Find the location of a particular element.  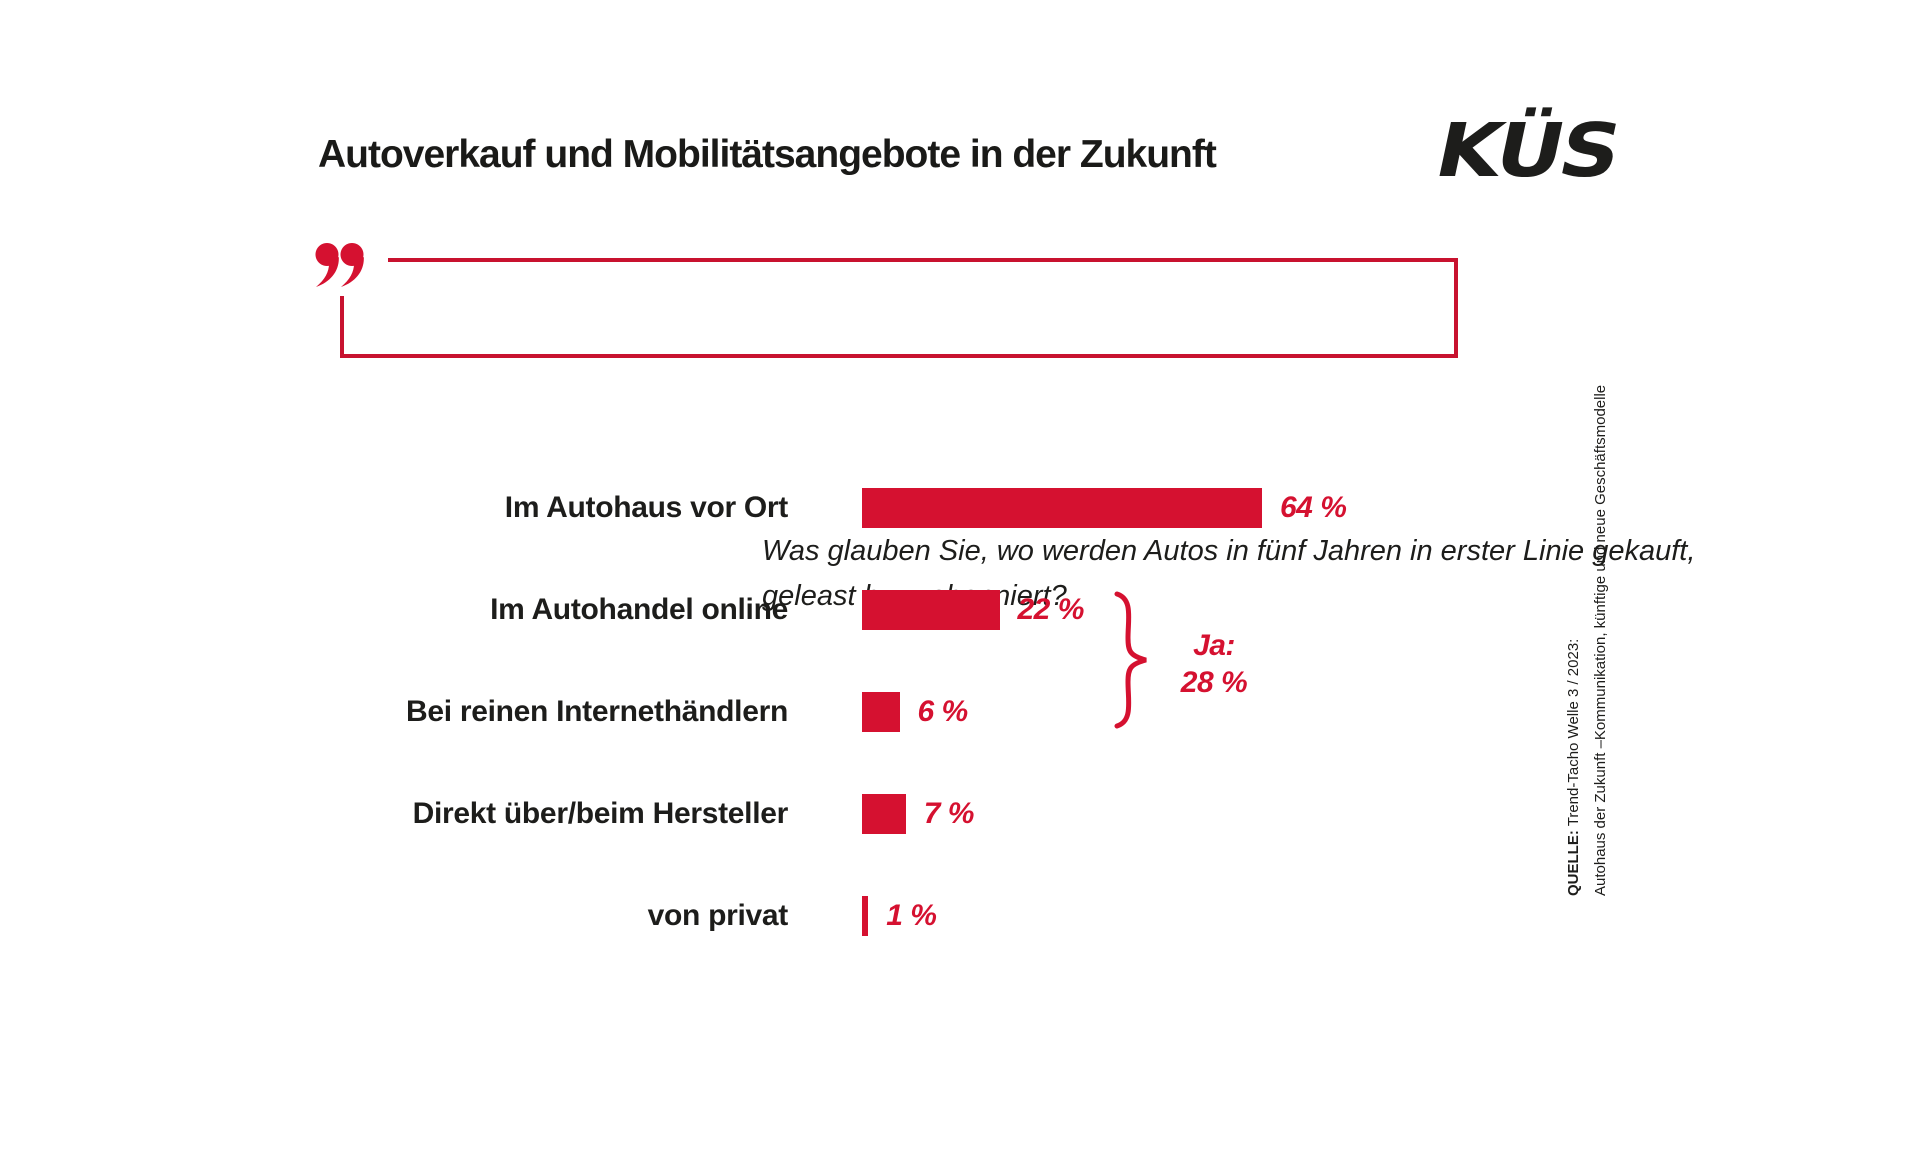

bracket-brace-icon is located at coordinates (1133, 660).